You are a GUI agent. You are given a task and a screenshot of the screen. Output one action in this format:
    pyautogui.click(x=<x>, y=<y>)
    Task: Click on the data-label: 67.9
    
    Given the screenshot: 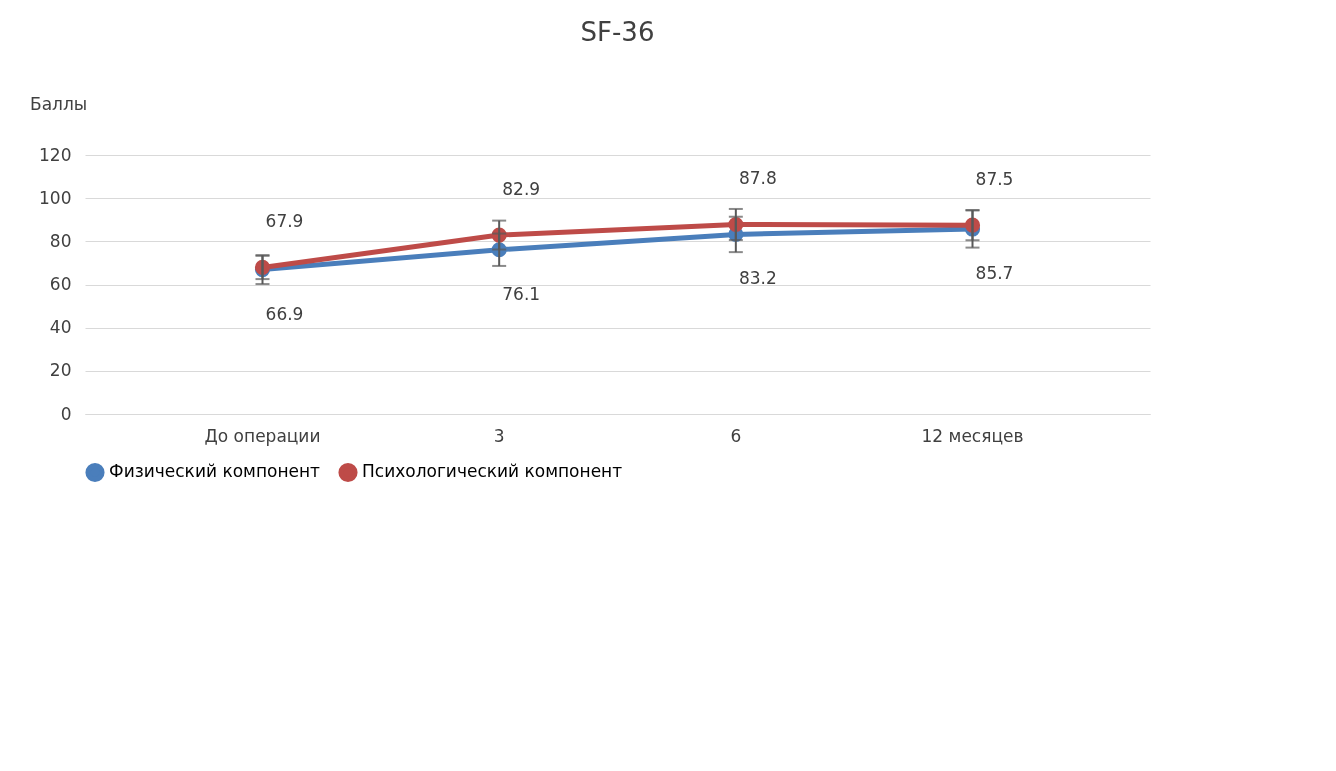 What is the action you would take?
    pyautogui.click(x=284, y=221)
    